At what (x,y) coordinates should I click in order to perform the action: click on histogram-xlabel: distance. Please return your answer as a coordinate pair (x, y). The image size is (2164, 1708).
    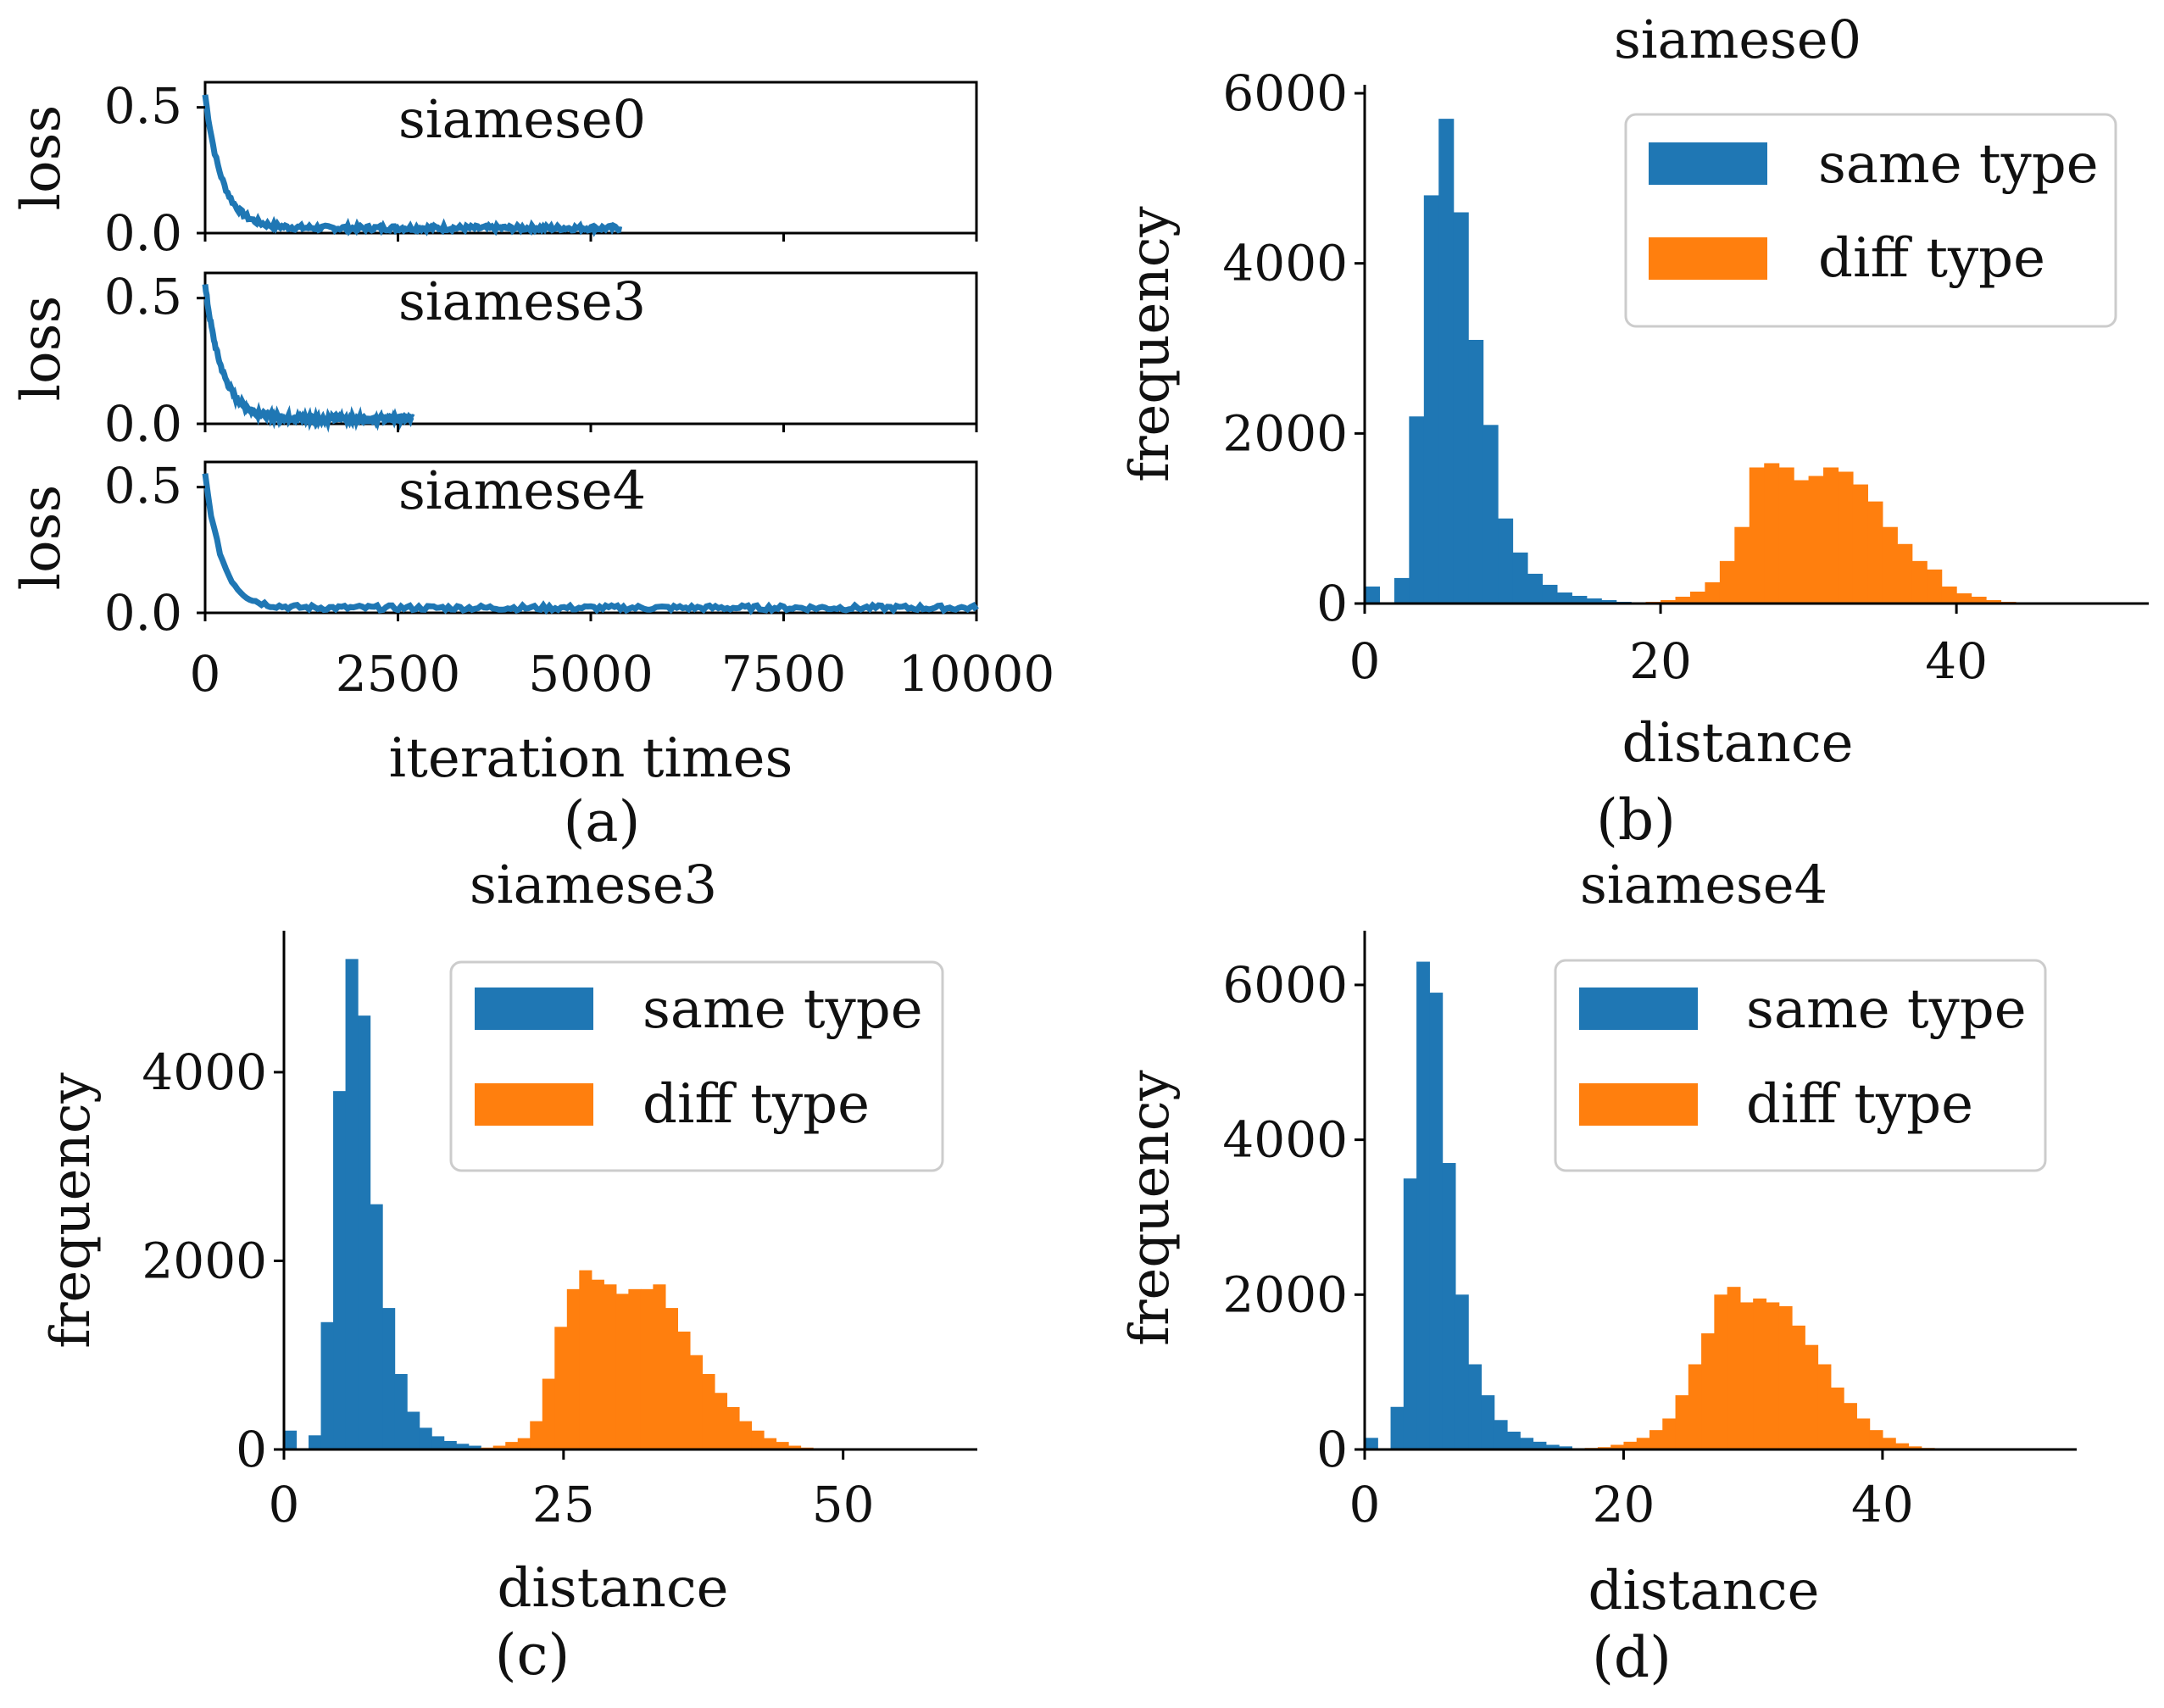
    Looking at the image, I should click on (1737, 743).